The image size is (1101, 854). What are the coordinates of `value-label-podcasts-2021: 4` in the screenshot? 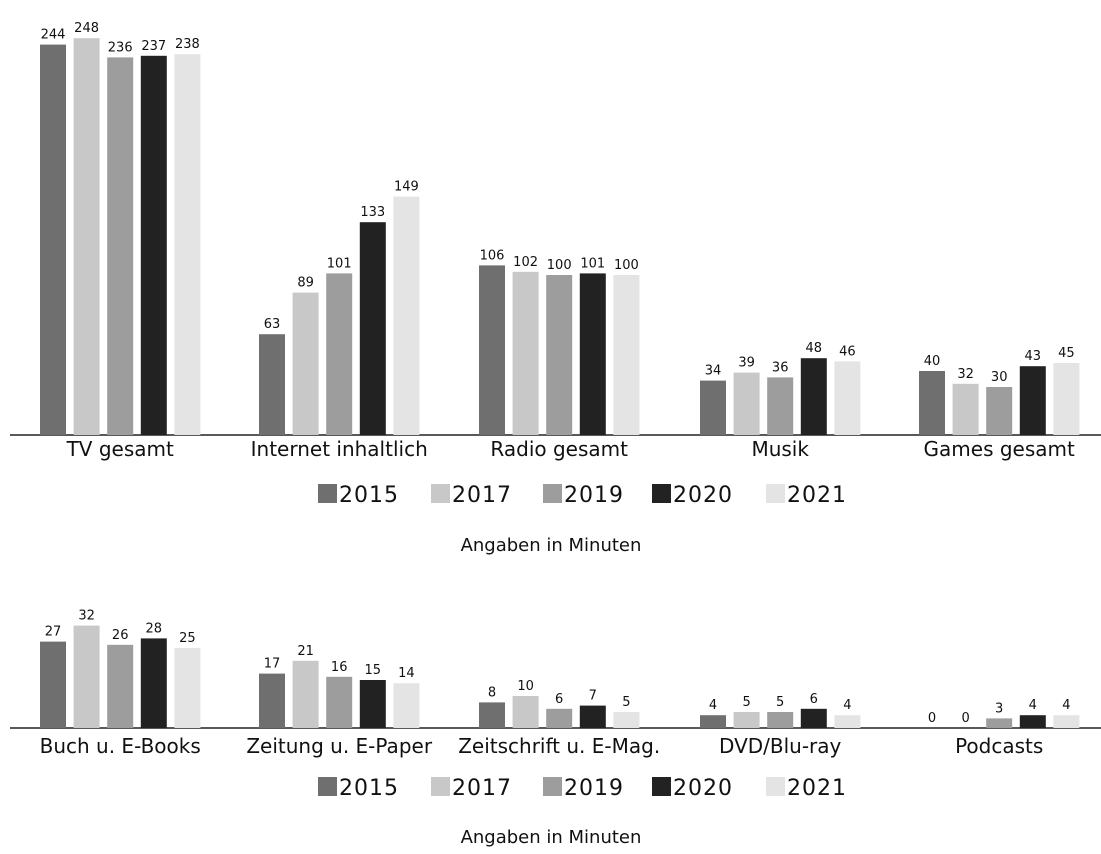 It's located at (1066, 705).